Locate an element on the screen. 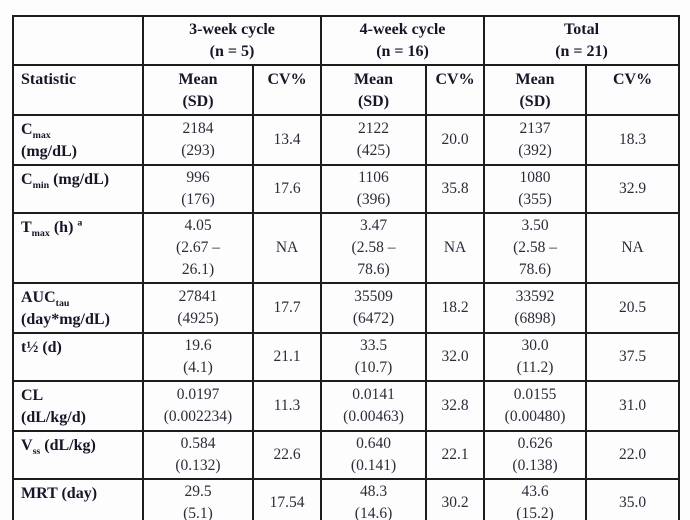 Image resolution: width=690 pixels, height=520 pixels. group-n-label: (n = 21) is located at coordinates (581, 51).